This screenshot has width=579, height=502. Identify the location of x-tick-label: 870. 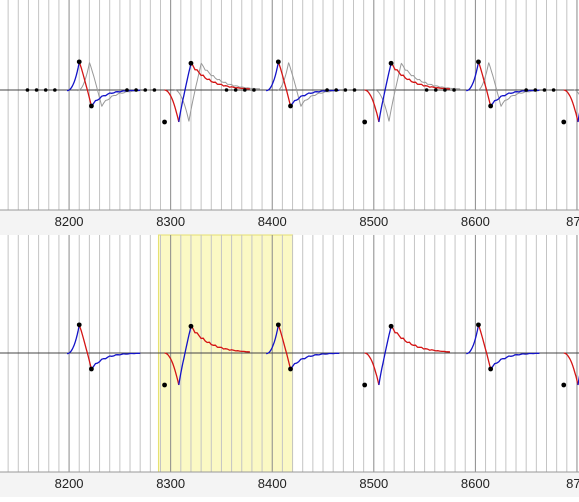
(572, 221).